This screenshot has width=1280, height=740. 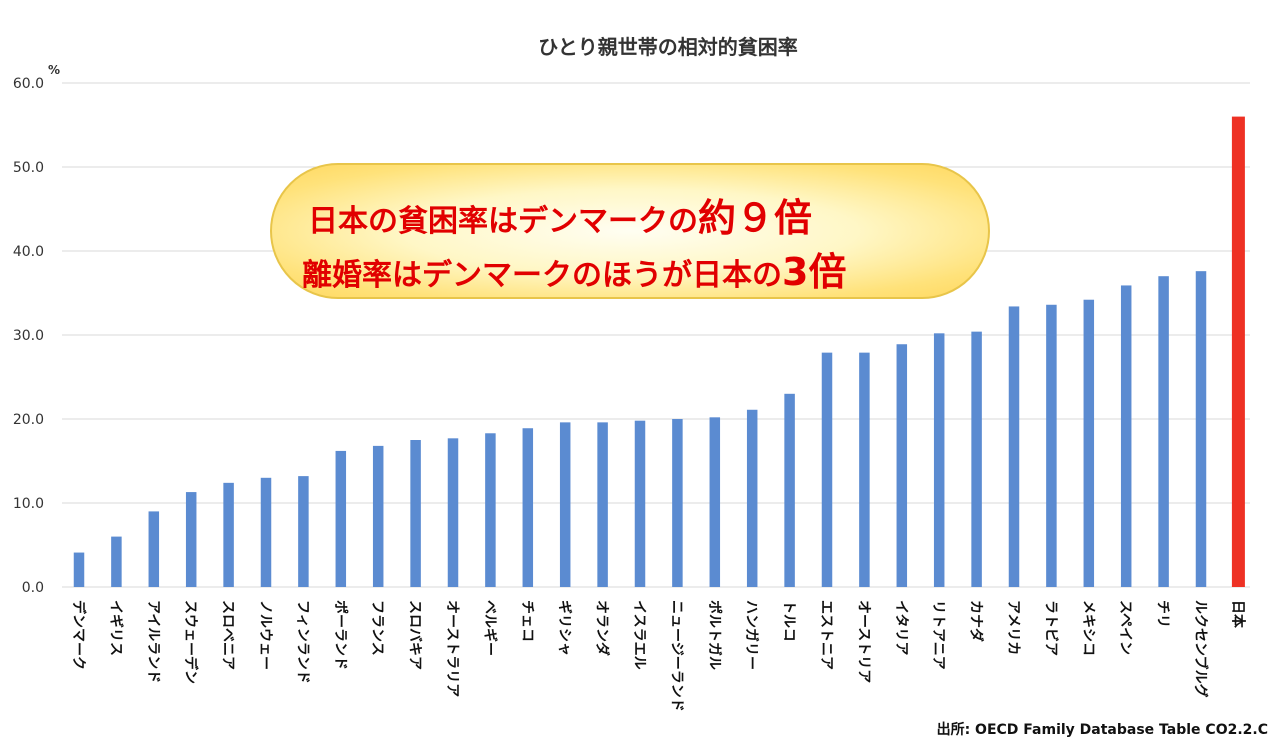 I want to click on callout-line-1: 日本の貧困率はデンマークの約９倍, so click(x=648, y=214).